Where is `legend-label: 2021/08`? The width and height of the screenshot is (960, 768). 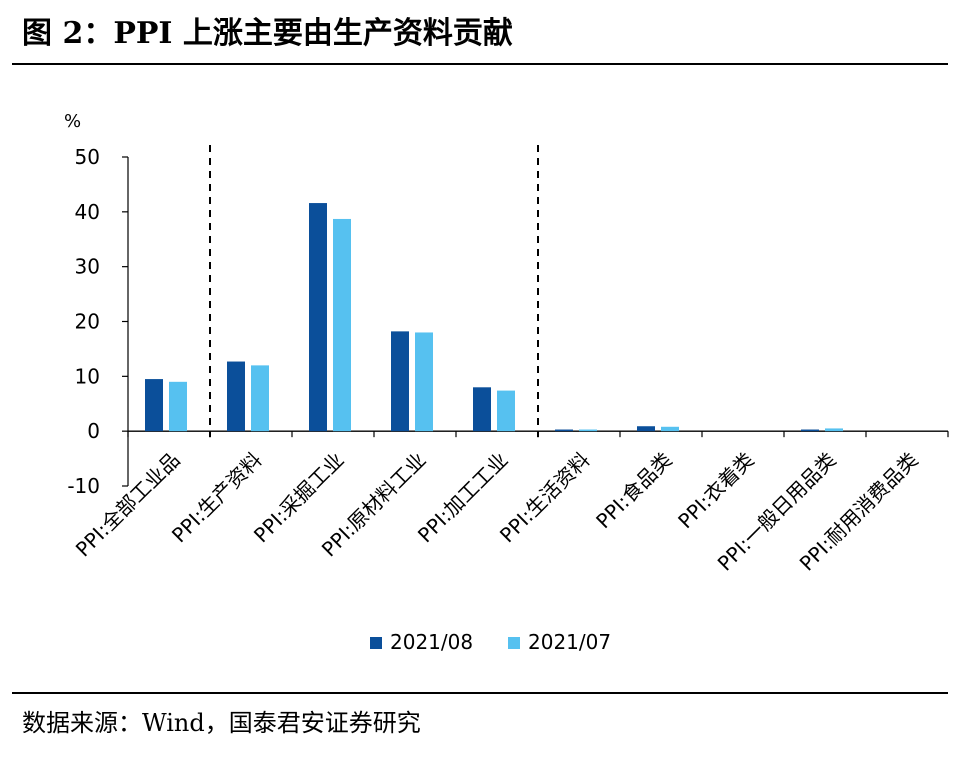
legend-label: 2021/08 is located at coordinates (431, 642).